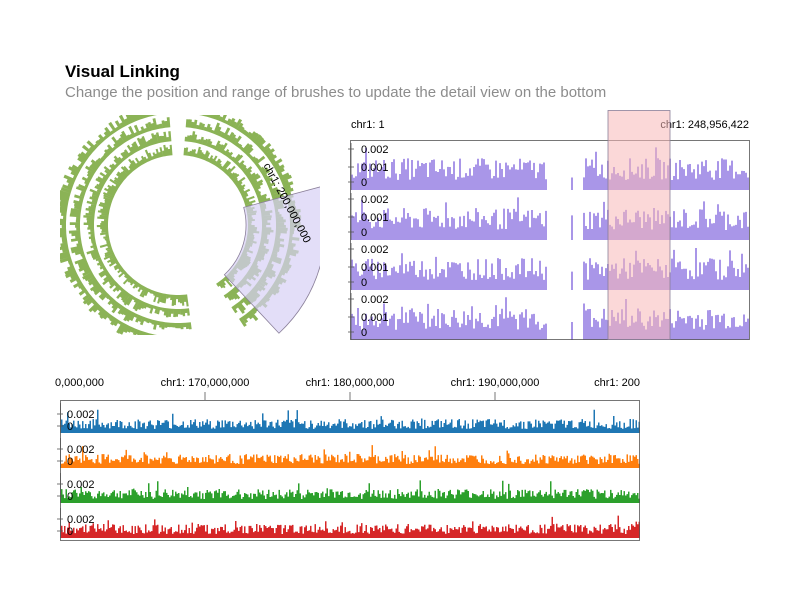 The width and height of the screenshot is (810, 600). Describe the element at coordinates (271, 260) in the screenshot. I see `circular-brush` at that location.